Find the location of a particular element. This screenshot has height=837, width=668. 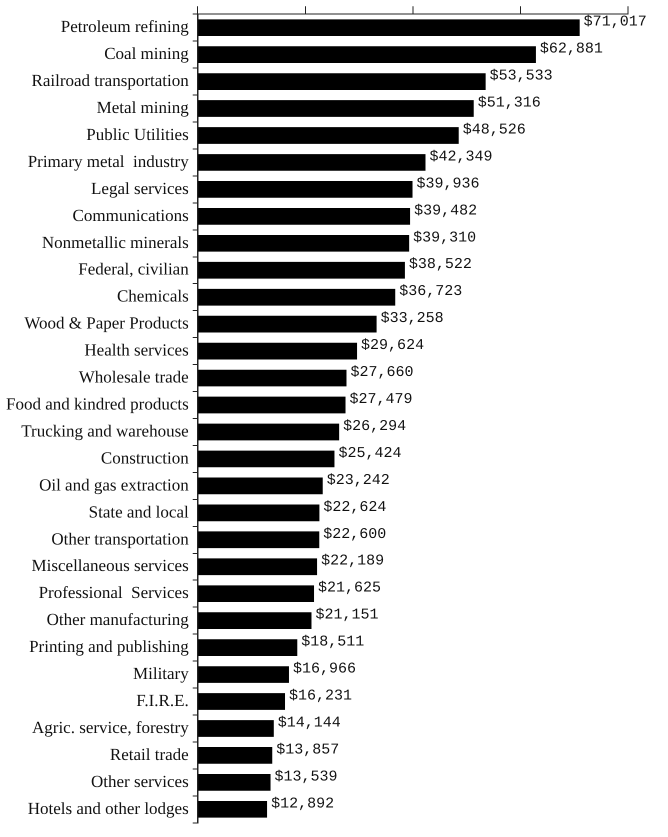

y-tick-label: Printing and publishing is located at coordinates (109, 646).